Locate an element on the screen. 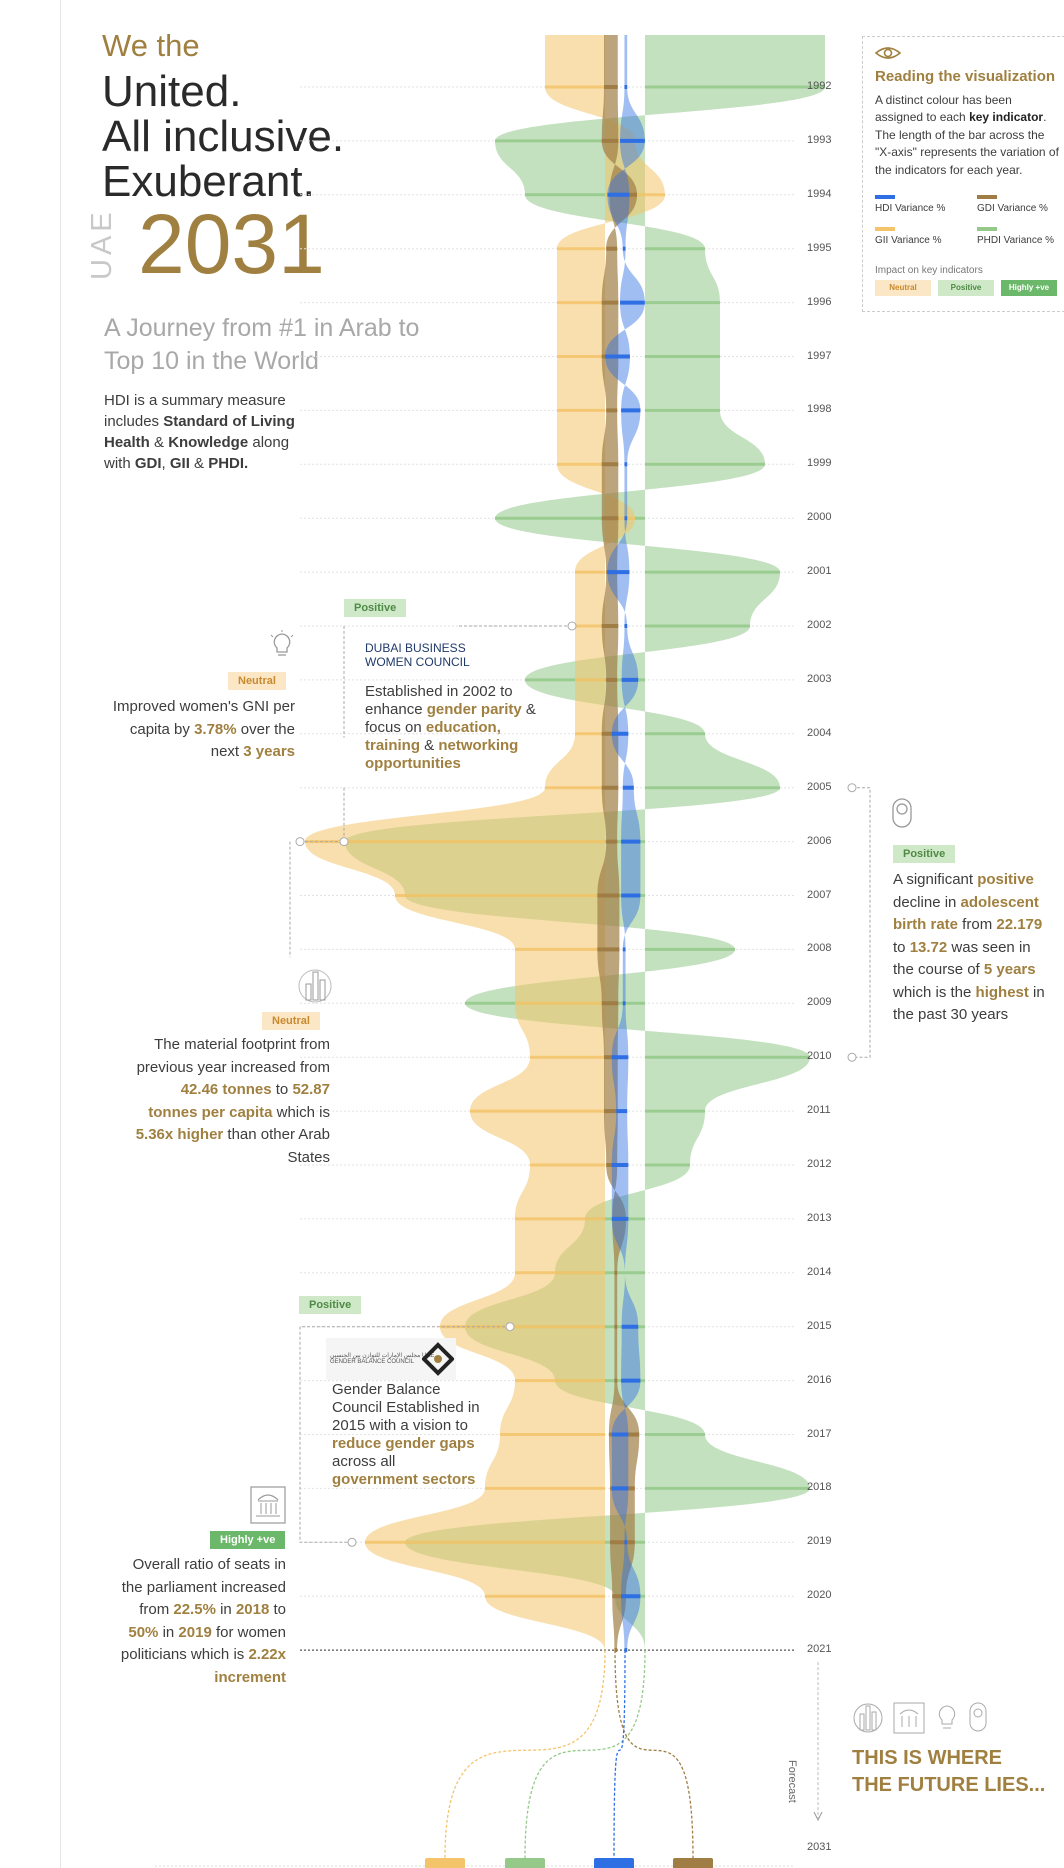  intro-text: , is located at coordinates (165, 463).